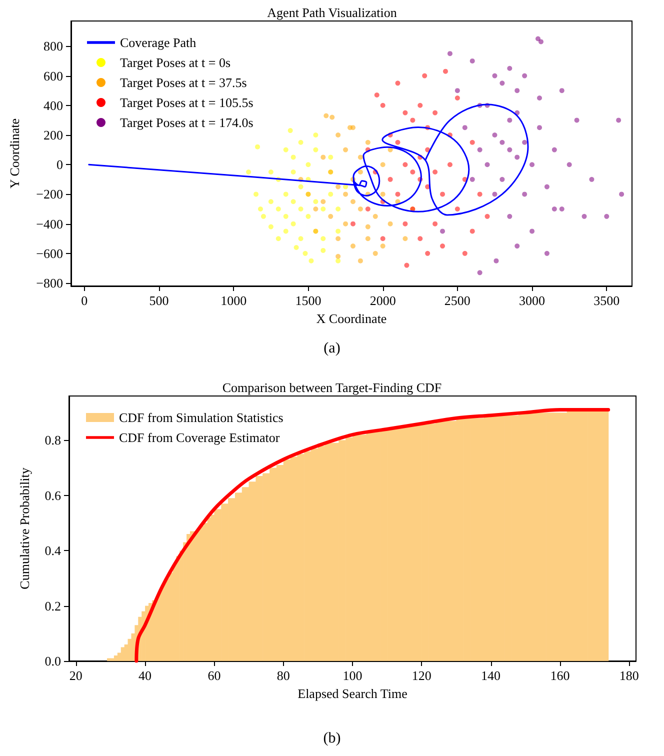  What do you see at coordinates (59, 164) in the screenshot?
I see `y-tick-label: 0` at bounding box center [59, 164].